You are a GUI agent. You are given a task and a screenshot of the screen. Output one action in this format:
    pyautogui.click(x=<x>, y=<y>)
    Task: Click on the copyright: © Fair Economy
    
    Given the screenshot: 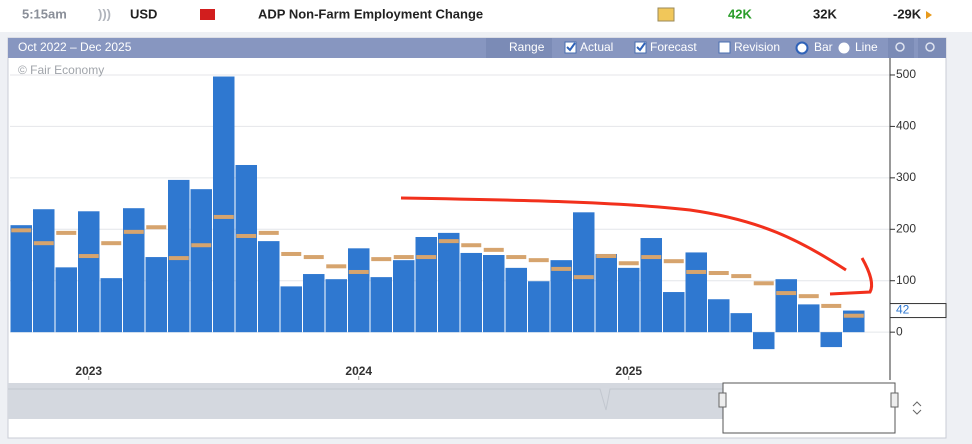 What is the action you would take?
    pyautogui.click(x=61, y=70)
    